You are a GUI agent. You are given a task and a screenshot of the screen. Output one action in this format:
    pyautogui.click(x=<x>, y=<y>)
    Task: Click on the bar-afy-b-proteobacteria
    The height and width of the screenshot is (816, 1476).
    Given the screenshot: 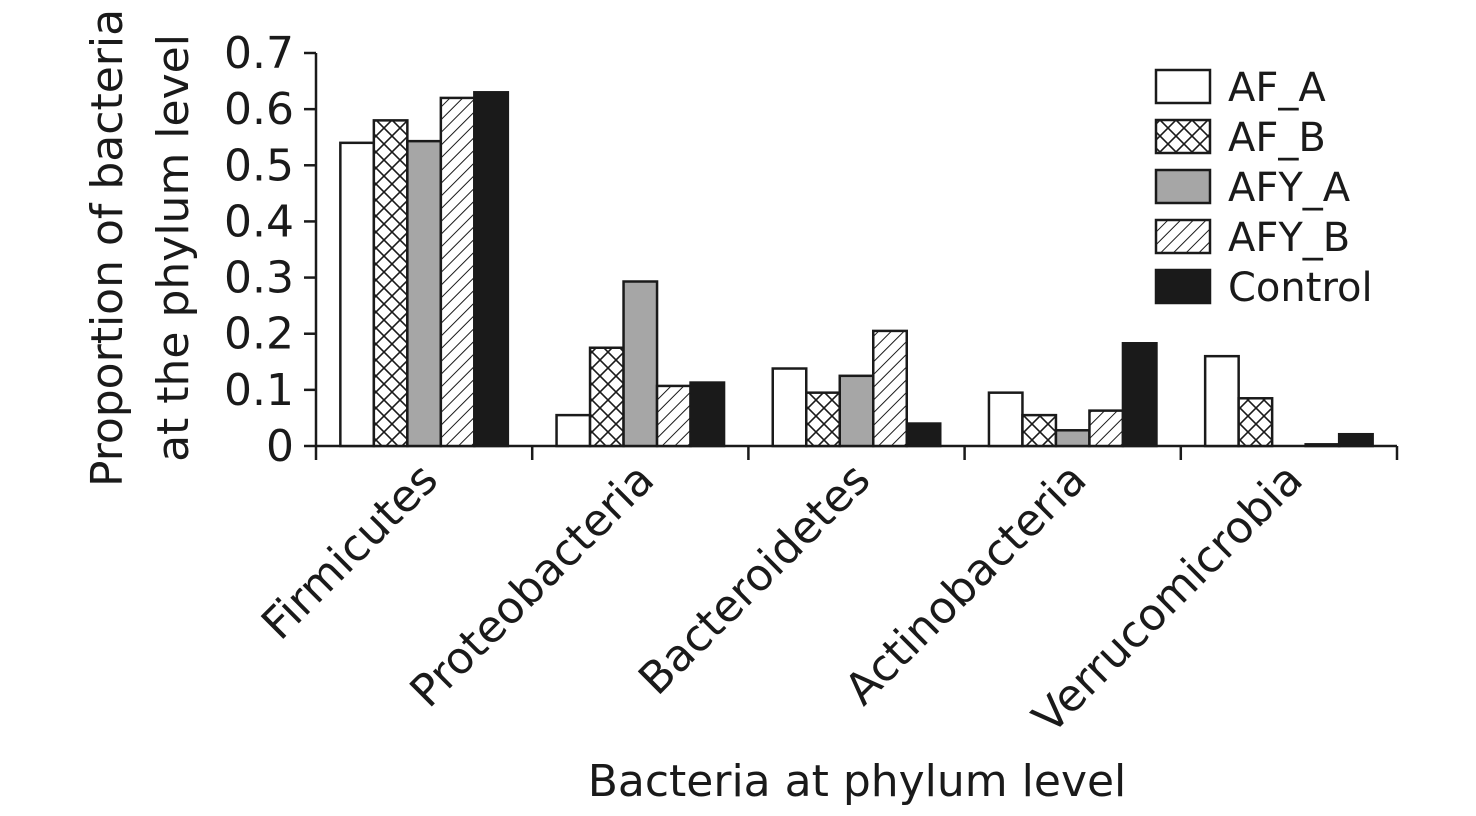 What is the action you would take?
    pyautogui.click(x=673, y=416)
    